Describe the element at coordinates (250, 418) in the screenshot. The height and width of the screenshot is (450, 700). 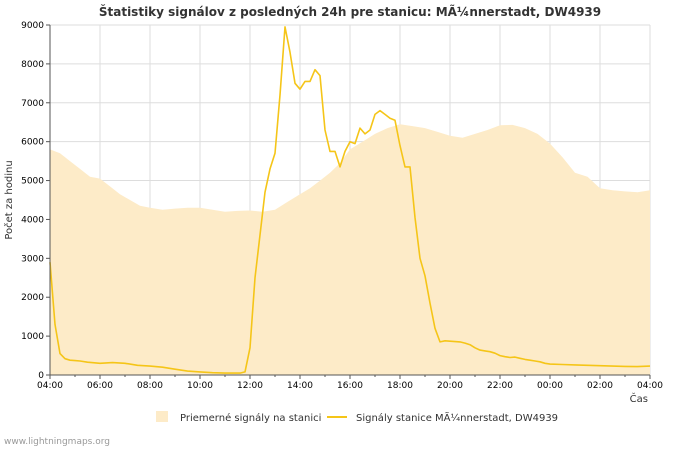
I see `legend-area-label: Priemerné signály na stanici` at that location.